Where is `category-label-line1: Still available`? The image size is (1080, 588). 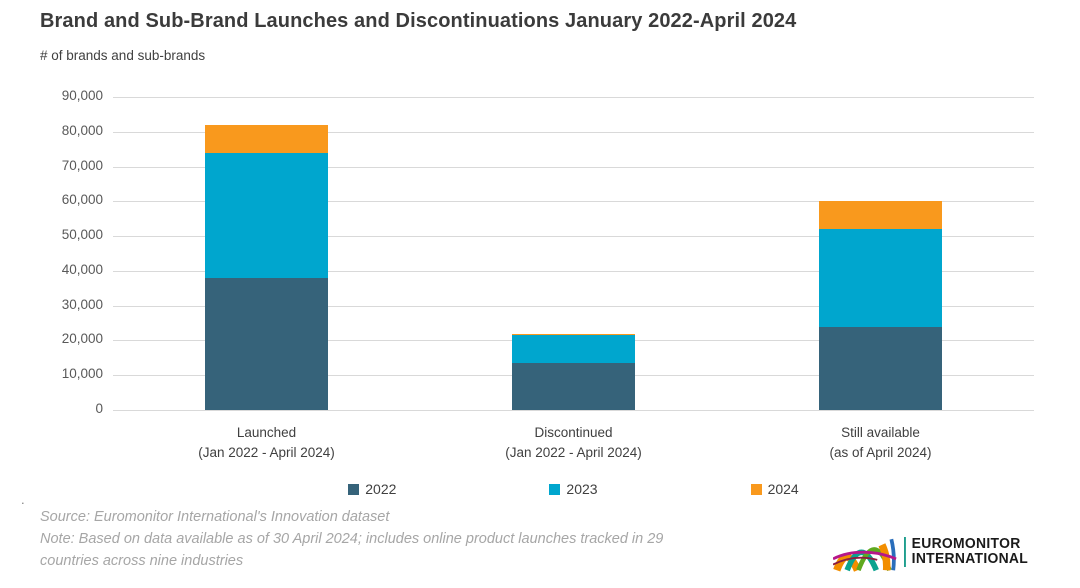 category-label-line1: Still available is located at coordinates (880, 432).